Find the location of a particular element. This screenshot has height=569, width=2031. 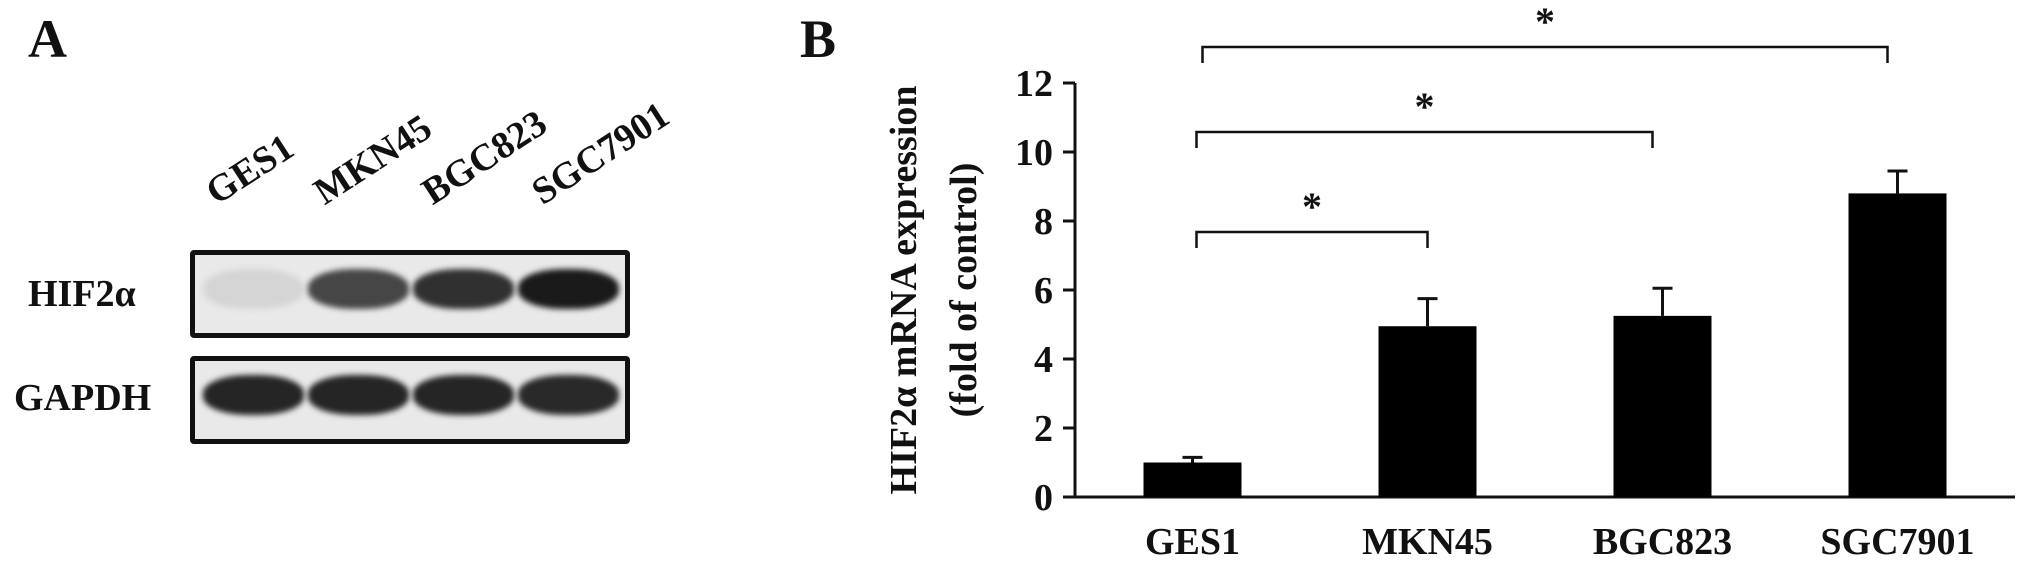

gapdh-blot-strip is located at coordinates (410, 400).